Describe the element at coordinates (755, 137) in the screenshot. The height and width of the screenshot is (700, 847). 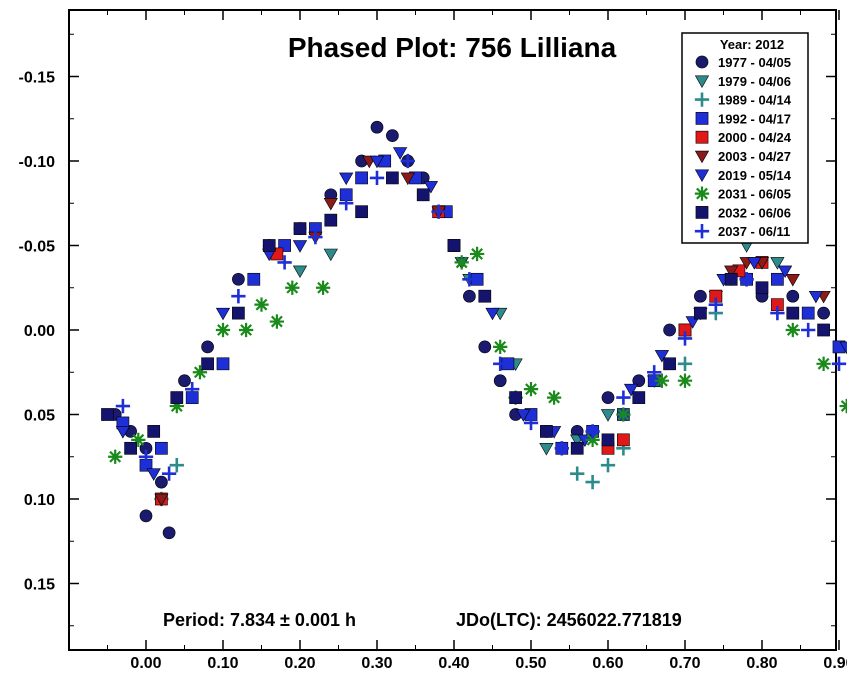
I see `legend-label: 2000 - 04/24` at that location.